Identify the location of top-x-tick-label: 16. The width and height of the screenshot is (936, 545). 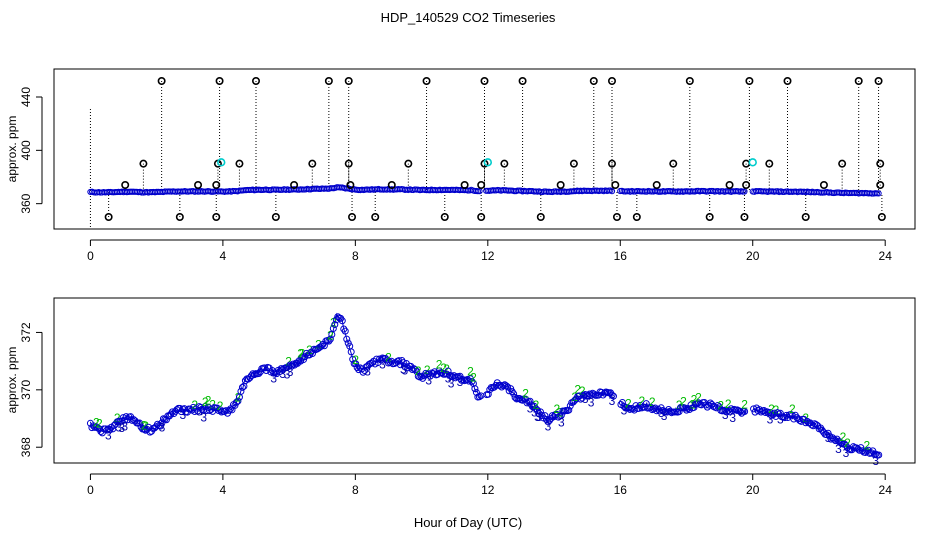
(621, 256).